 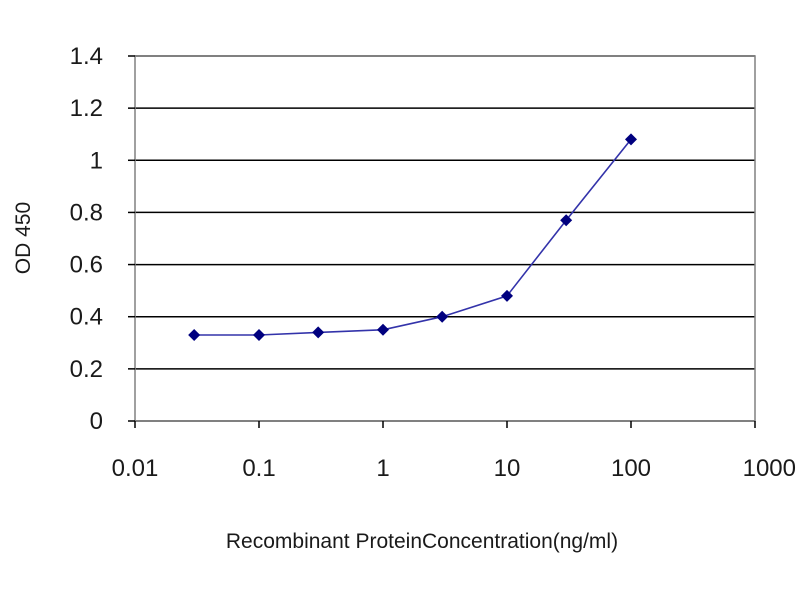 I want to click on y-tick-label: 1.2, so click(x=86, y=108).